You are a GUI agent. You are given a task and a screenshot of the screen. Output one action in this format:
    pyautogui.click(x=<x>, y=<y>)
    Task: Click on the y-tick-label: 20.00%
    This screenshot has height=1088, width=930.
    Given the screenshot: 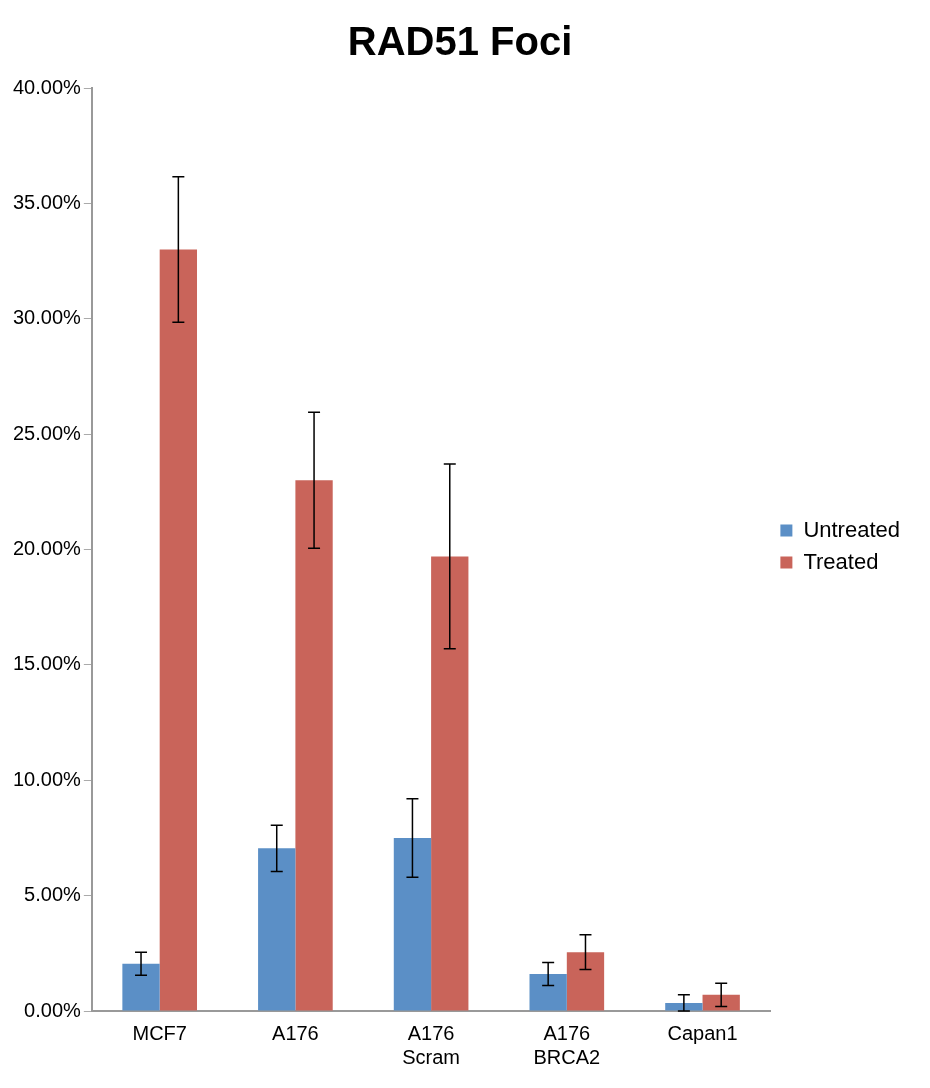 What is the action you would take?
    pyautogui.click(x=47, y=548)
    